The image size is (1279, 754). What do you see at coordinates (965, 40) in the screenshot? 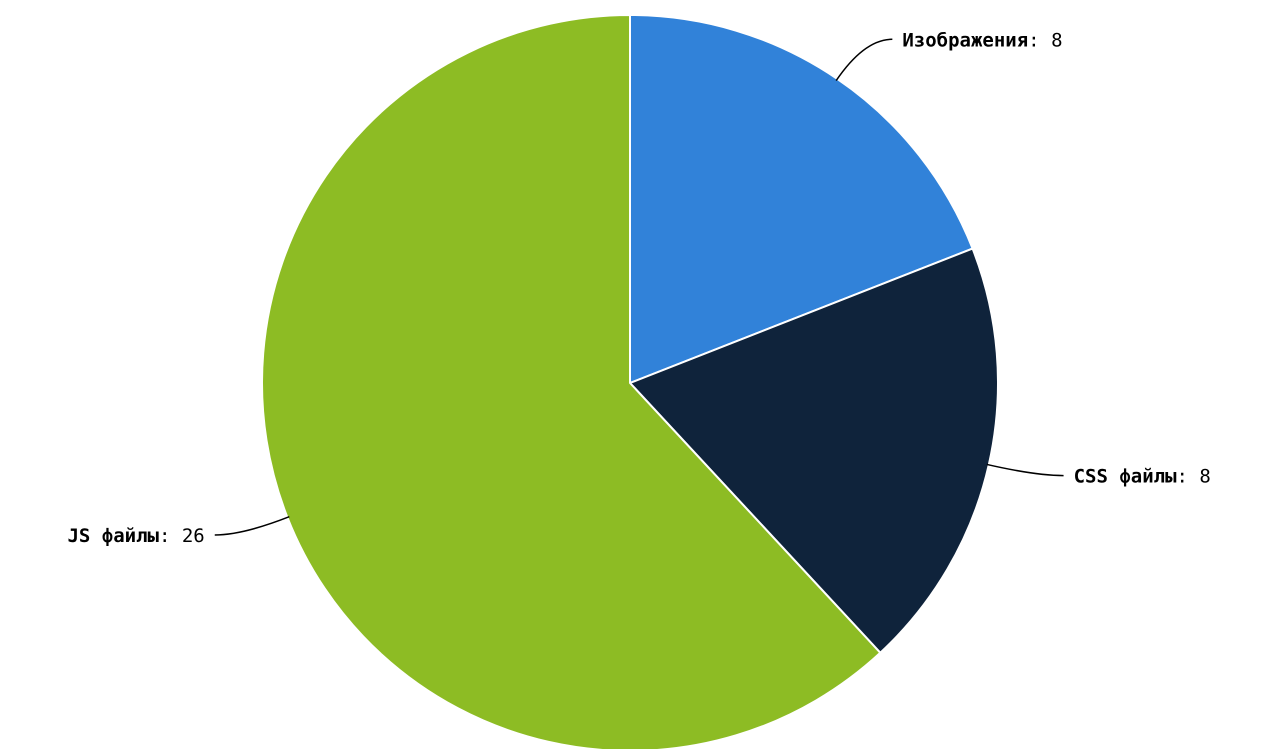
I see `data-label-name-0: Изображения` at bounding box center [965, 40].